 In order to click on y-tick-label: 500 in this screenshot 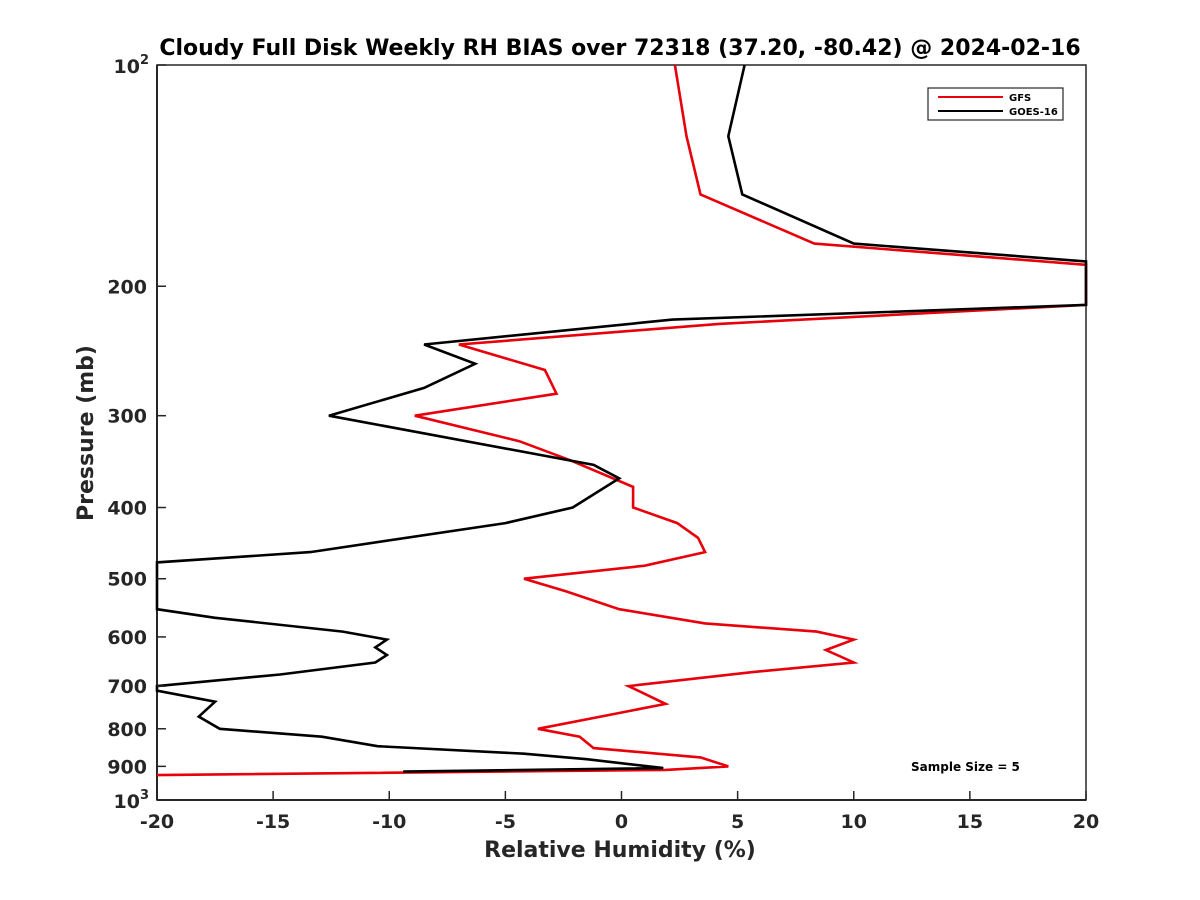, I will do `click(127, 580)`.